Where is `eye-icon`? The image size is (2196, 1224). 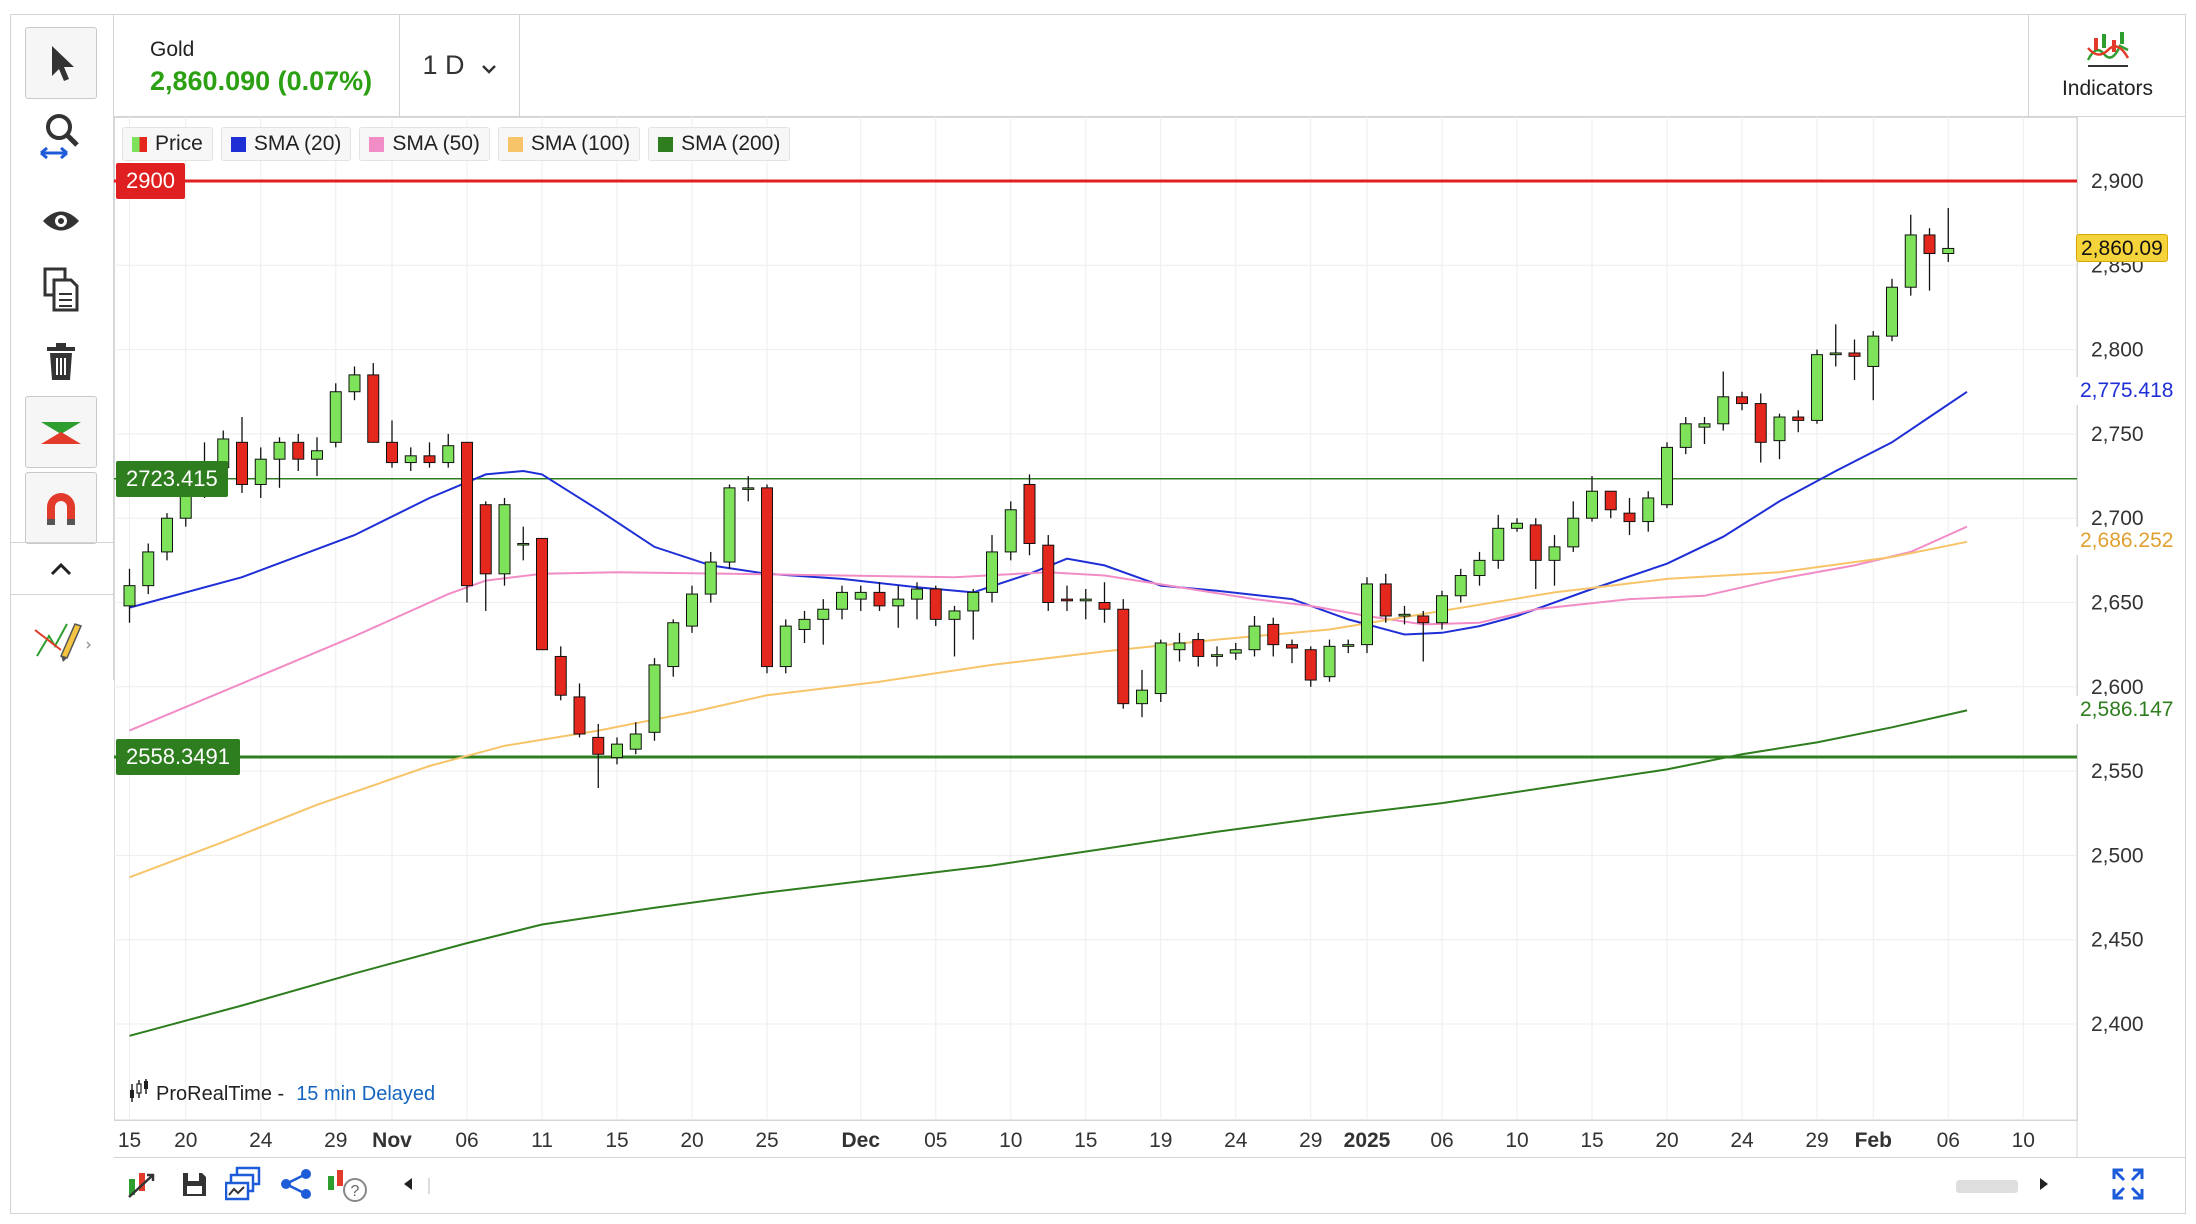 eye-icon is located at coordinates (61, 221).